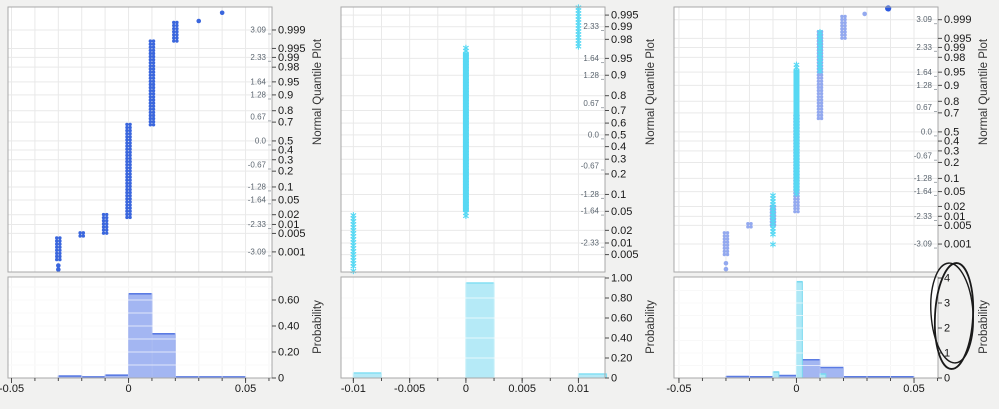 This screenshot has height=409, width=999. I want to click on quantile-series-cyan-stars, so click(796, 138).